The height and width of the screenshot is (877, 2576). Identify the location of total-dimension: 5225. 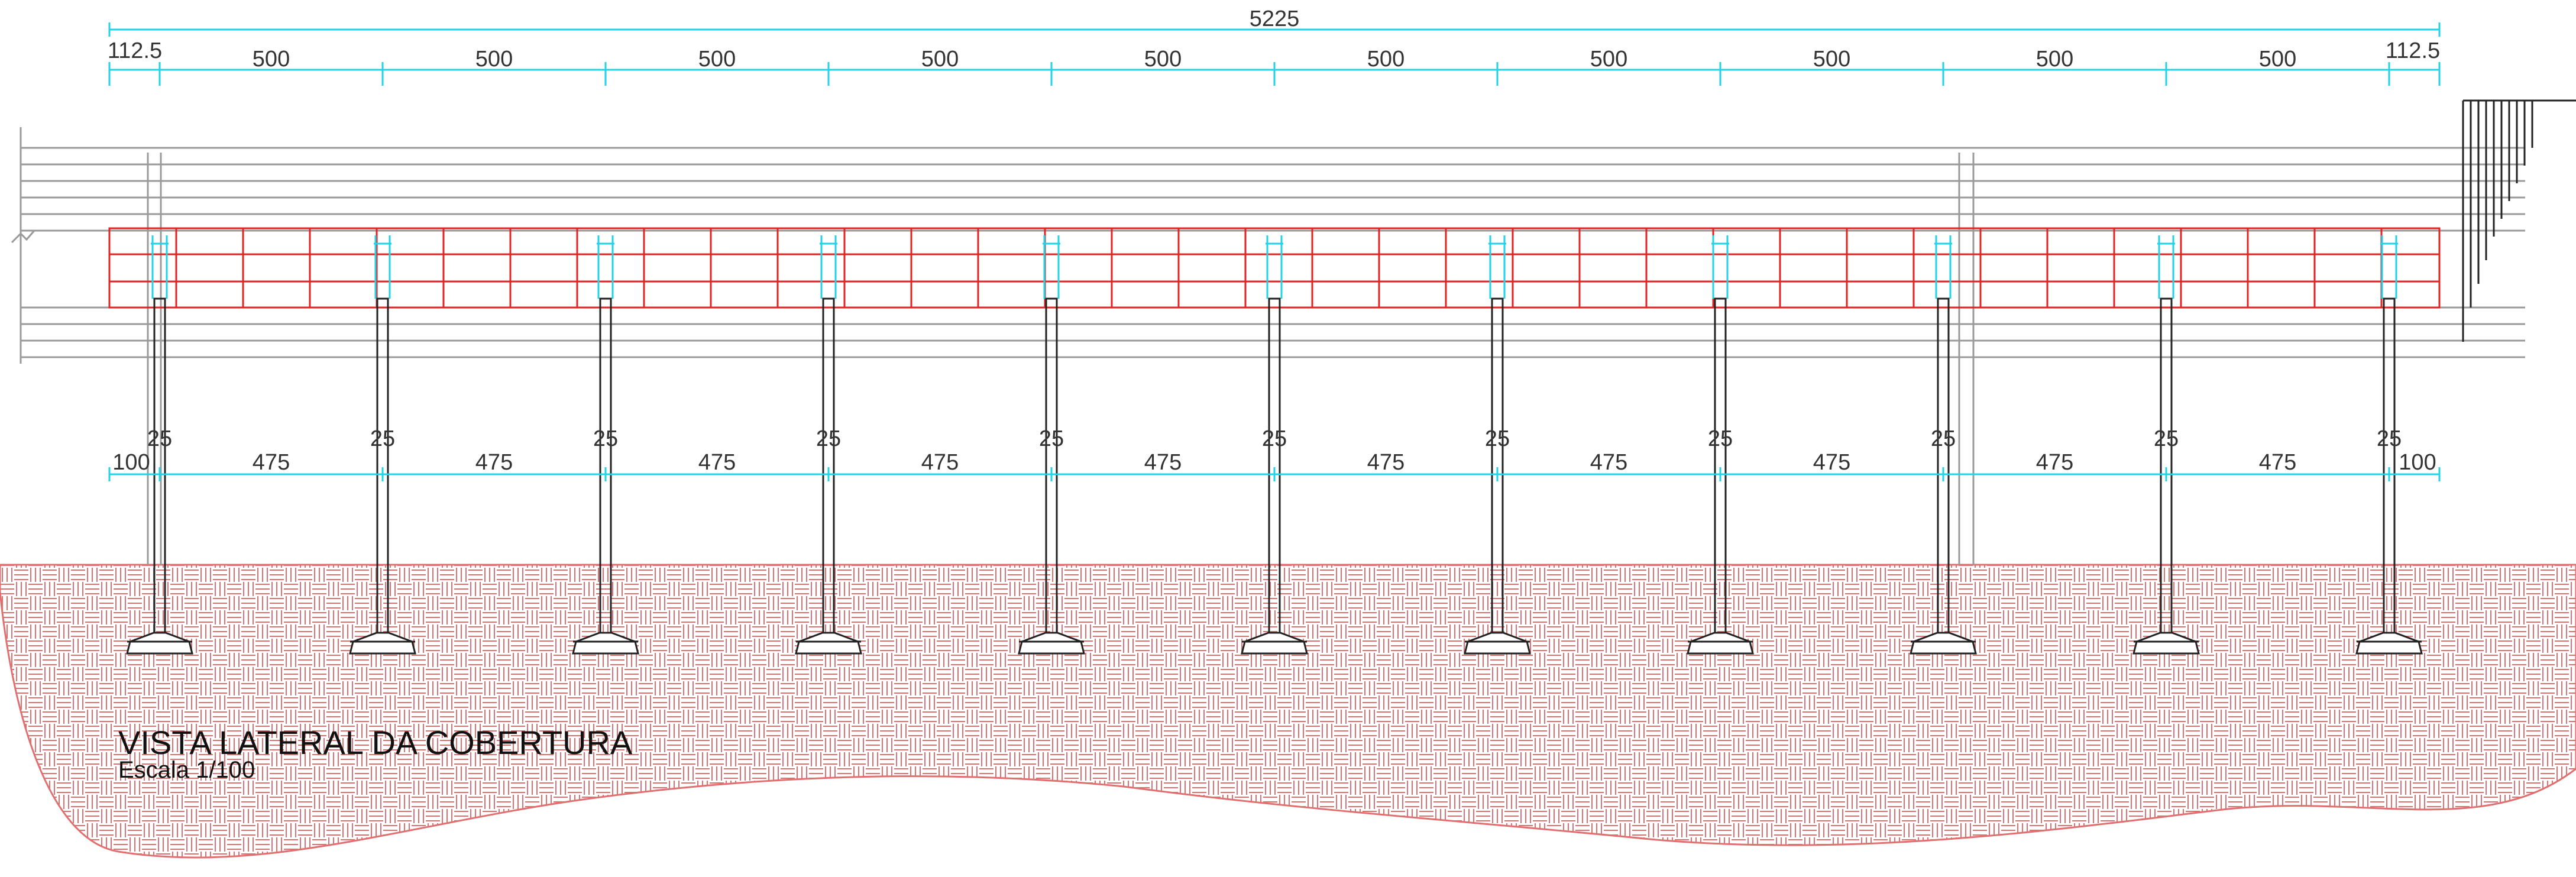
(1275, 19).